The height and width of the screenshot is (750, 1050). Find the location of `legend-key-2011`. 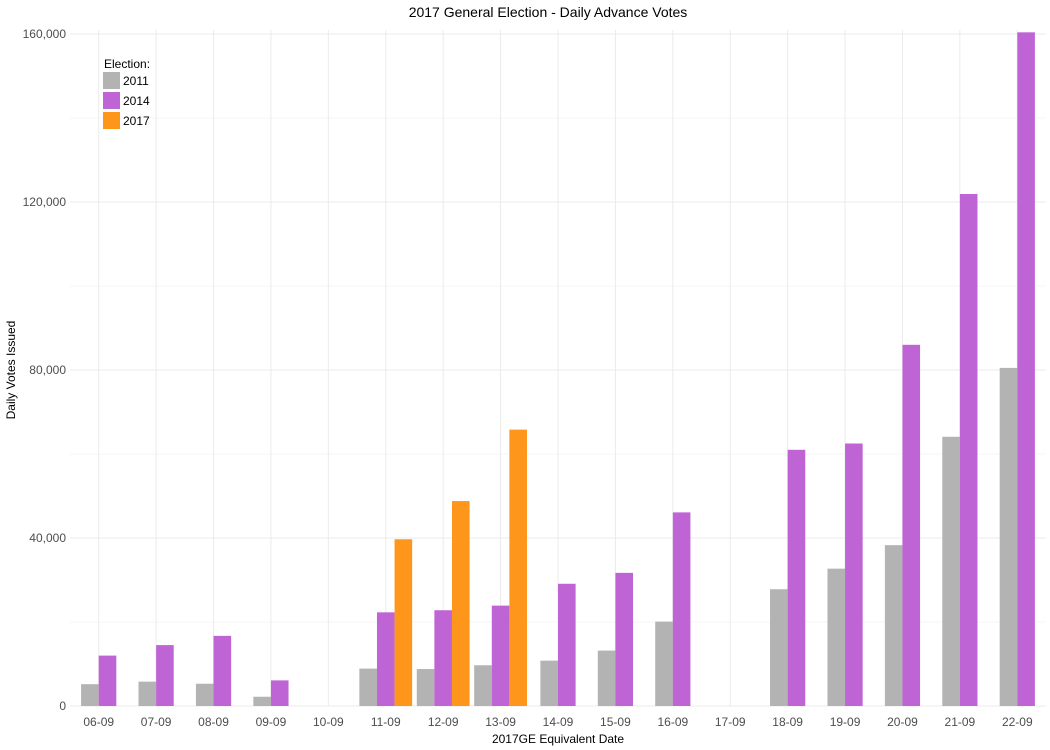

legend-key-2011 is located at coordinates (111, 80).